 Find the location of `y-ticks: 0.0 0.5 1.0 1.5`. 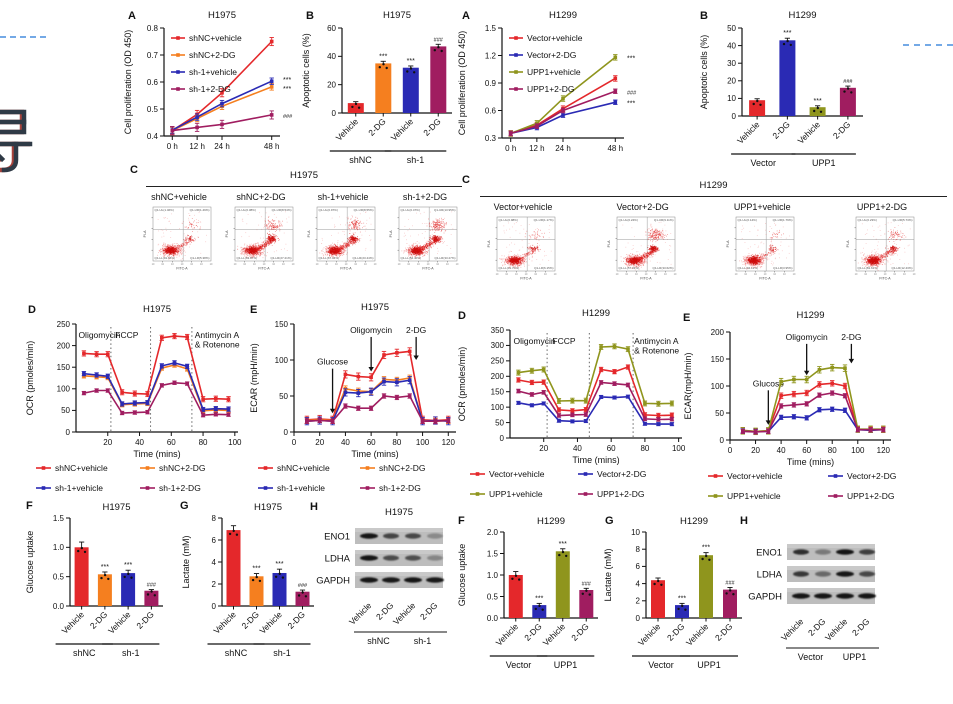

y-ticks: 0.0 0.5 1.0 1.5 is located at coordinates (61, 562).